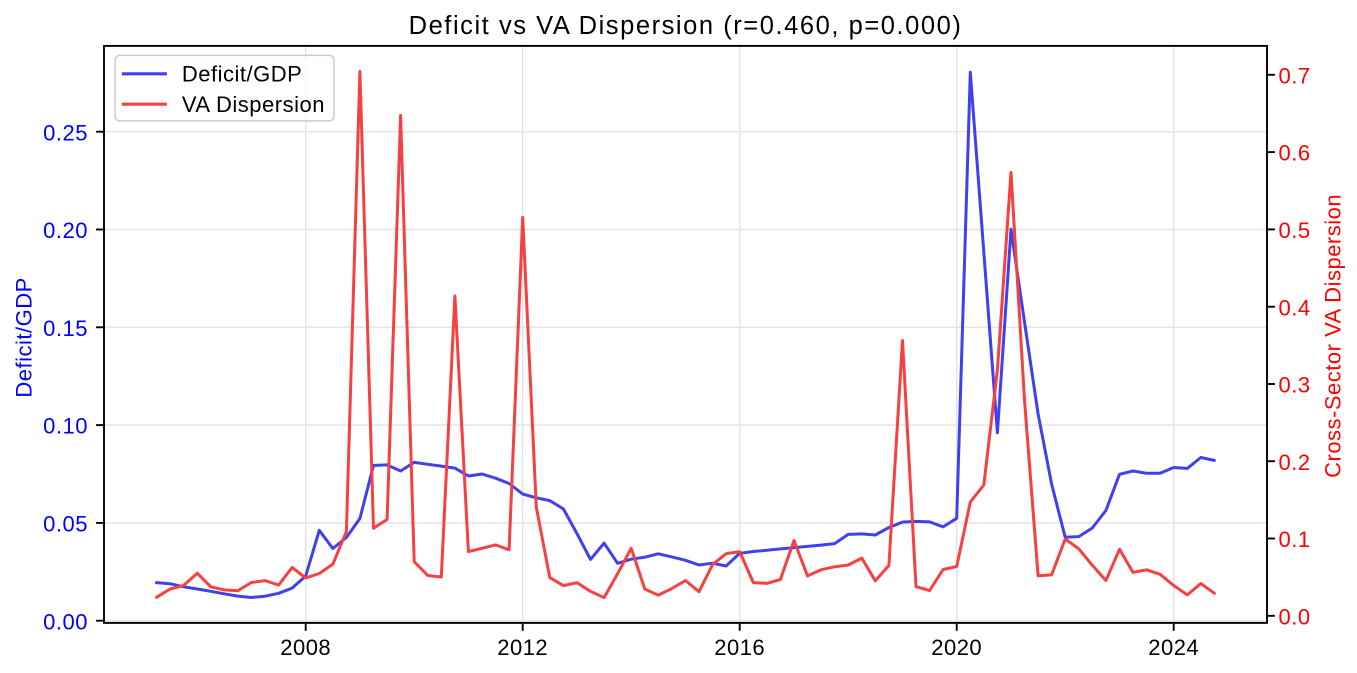 This screenshot has height=673, width=1357. Describe the element at coordinates (65, 328) in the screenshot. I see `svg-text: 0.15` at that location.